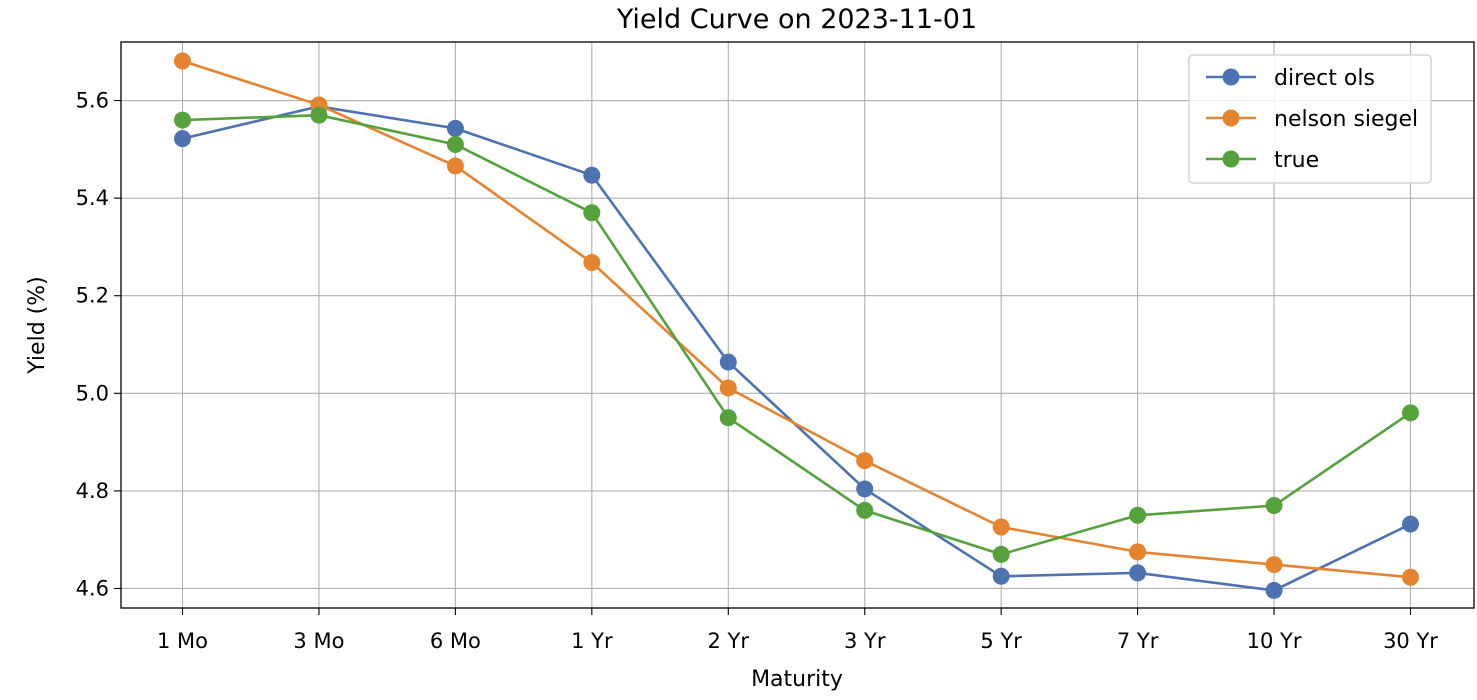  I want to click on chart-title: Yield Curve on 2023-11-01, so click(796, 19).